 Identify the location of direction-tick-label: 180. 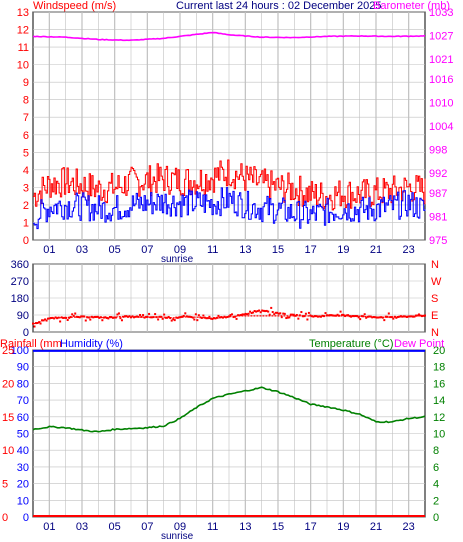
(20, 299).